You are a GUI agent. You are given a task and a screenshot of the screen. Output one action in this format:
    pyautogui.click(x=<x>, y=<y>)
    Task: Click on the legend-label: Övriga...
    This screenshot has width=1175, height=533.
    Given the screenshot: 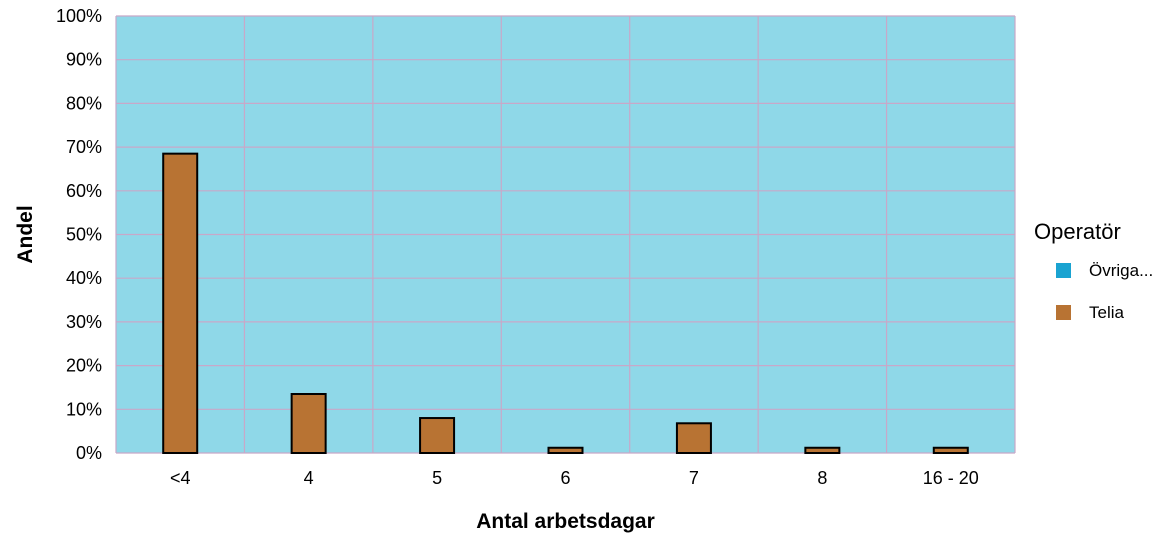 What is the action you would take?
    pyautogui.click(x=1121, y=270)
    